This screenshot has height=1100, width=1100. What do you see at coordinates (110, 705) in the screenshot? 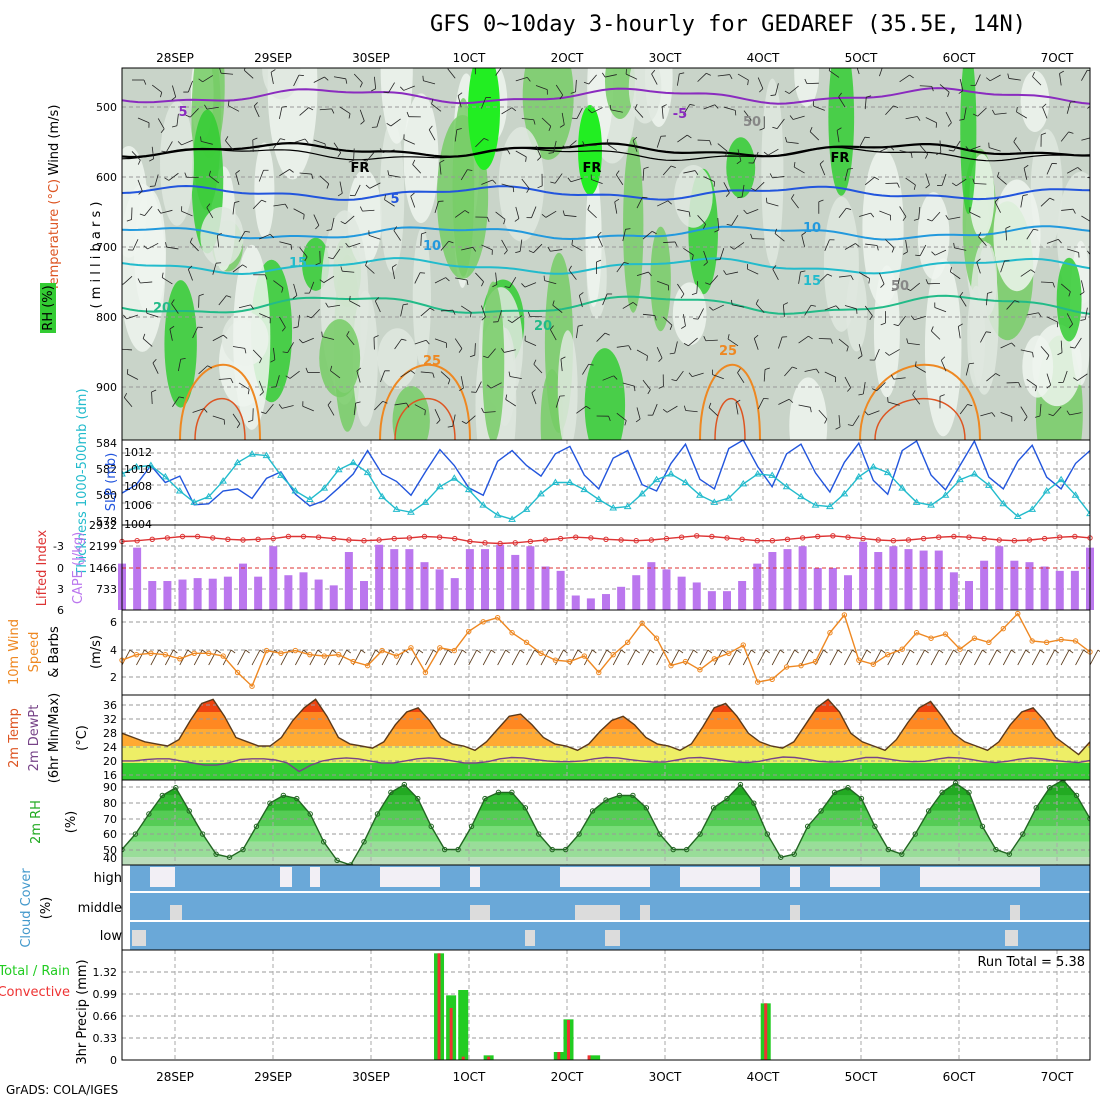
I see `temp-tick: 36` at bounding box center [110, 705].